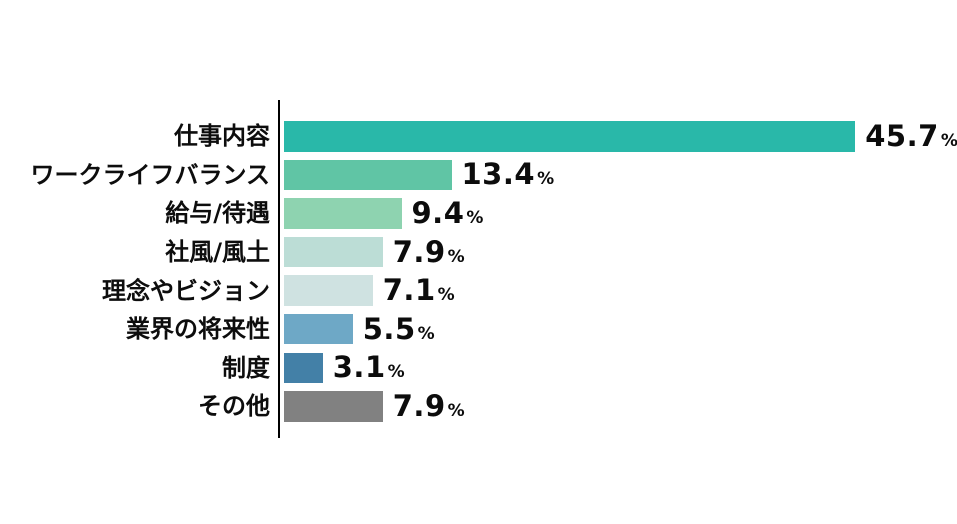 This screenshot has height=524, width=957. I want to click on bar-row: 理念やビジョン 7.1%, so click(478, 290).